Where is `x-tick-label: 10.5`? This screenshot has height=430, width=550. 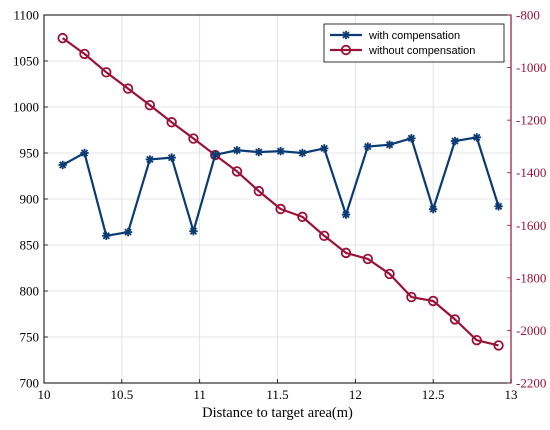
x-tick-label: 10.5 is located at coordinates (121, 394).